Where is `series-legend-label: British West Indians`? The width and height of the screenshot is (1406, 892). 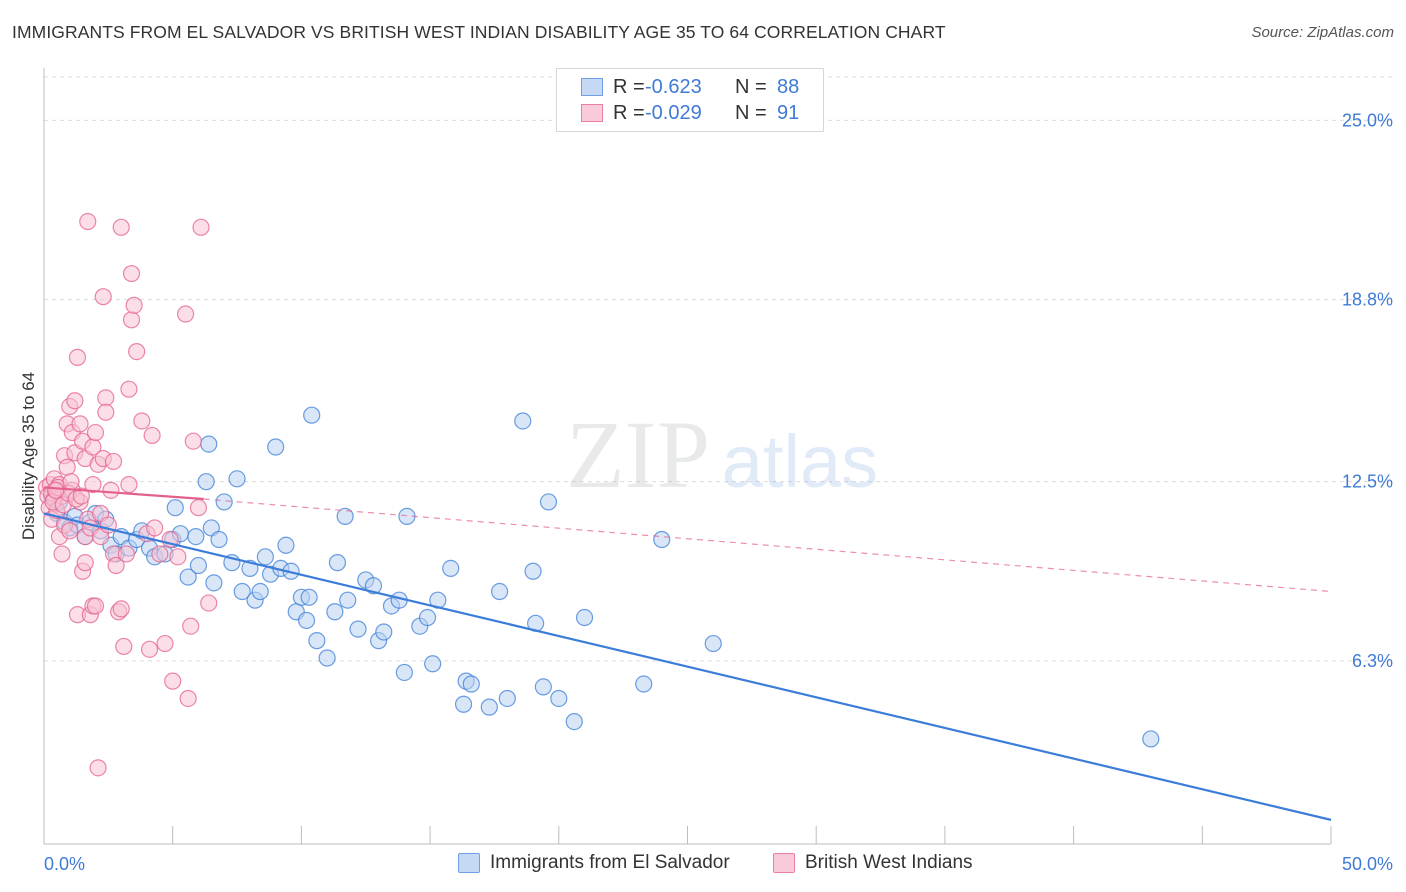 series-legend-label: British West Indians is located at coordinates (889, 862).